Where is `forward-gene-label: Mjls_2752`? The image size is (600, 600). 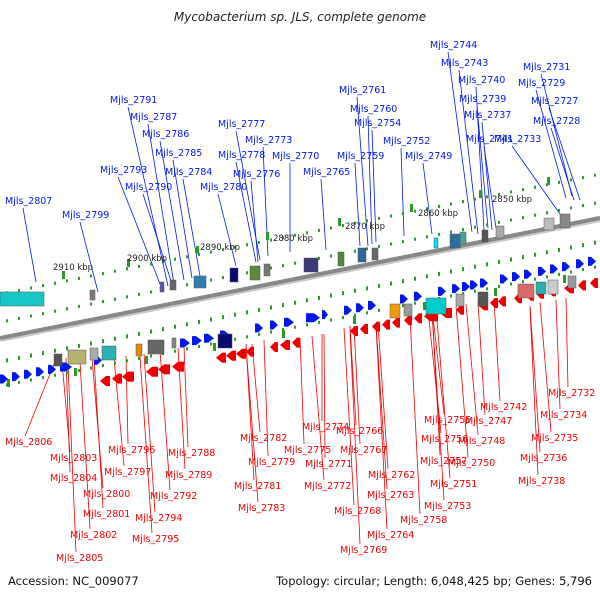 forward-gene-label: Mjls_2752 is located at coordinates (406, 141).